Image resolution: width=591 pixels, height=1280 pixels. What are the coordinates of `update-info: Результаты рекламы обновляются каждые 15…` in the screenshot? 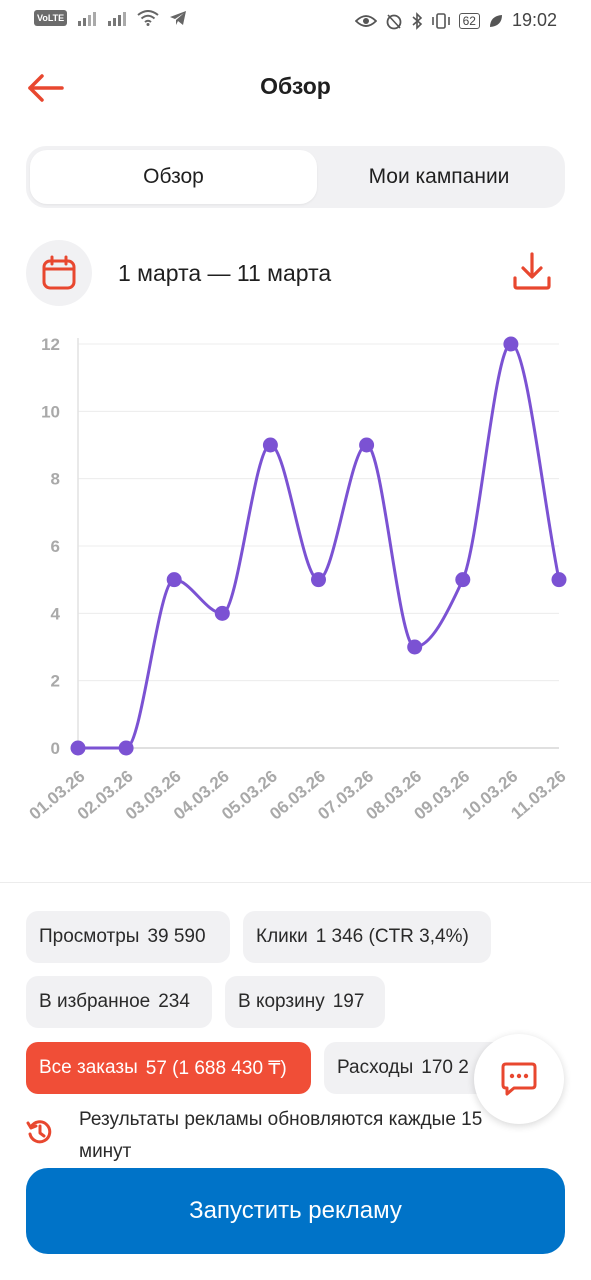 It's located at (296, 1133).